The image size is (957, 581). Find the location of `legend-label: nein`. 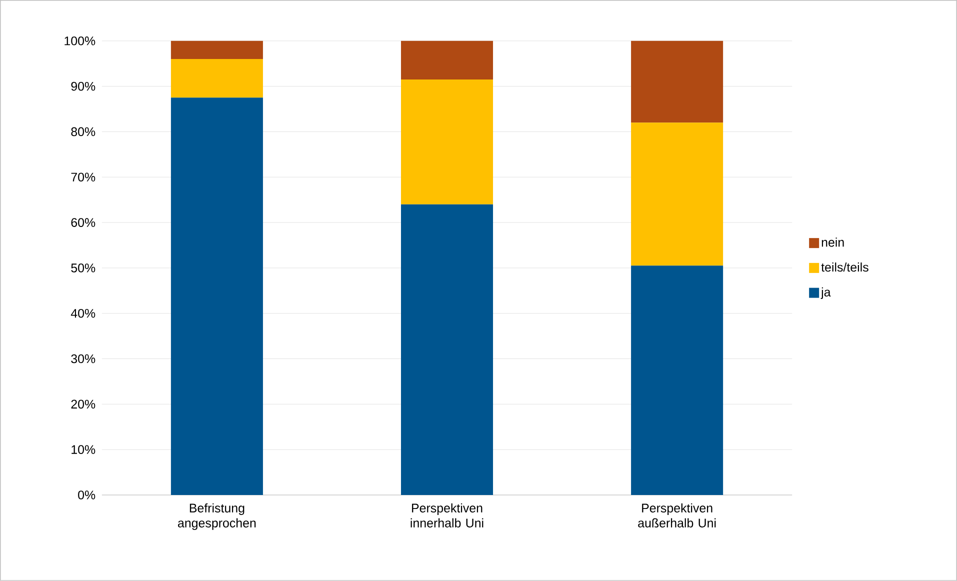

legend-label: nein is located at coordinates (833, 242).